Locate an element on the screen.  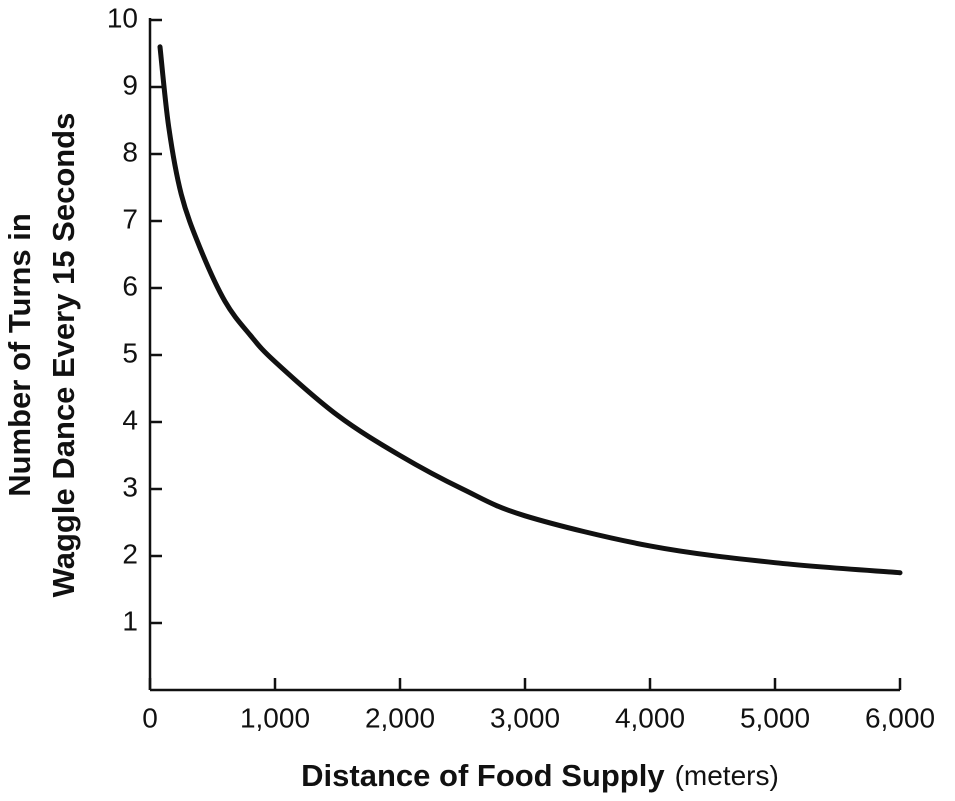
y-tick-label: 10 is located at coordinates (122, 17).